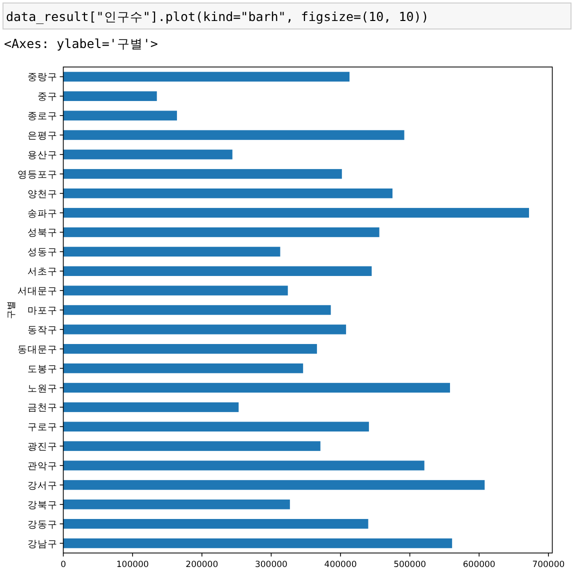 This screenshot has height=578, width=574. I want to click on y-tick-label: 광진구, so click(42, 447).